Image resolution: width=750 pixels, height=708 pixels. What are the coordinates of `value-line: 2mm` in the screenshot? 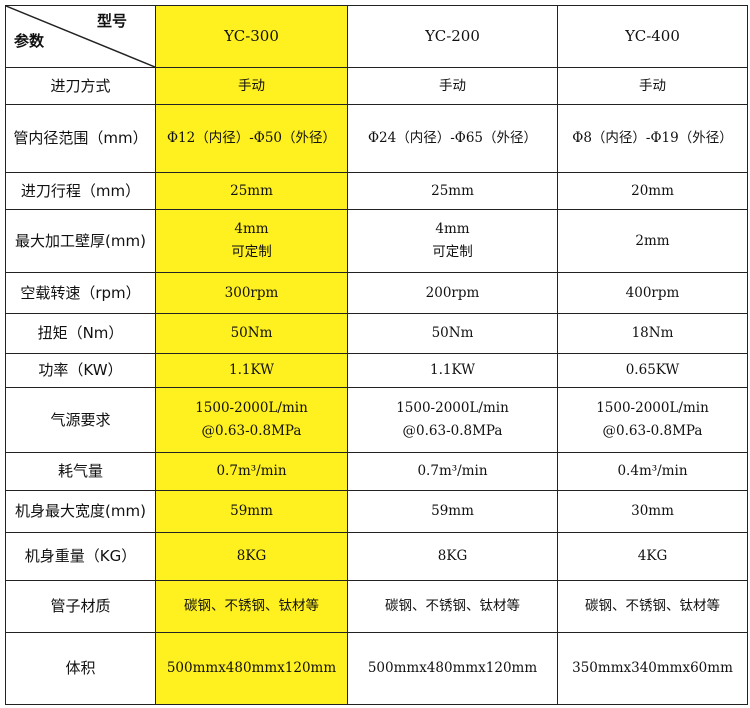 It's located at (652, 240).